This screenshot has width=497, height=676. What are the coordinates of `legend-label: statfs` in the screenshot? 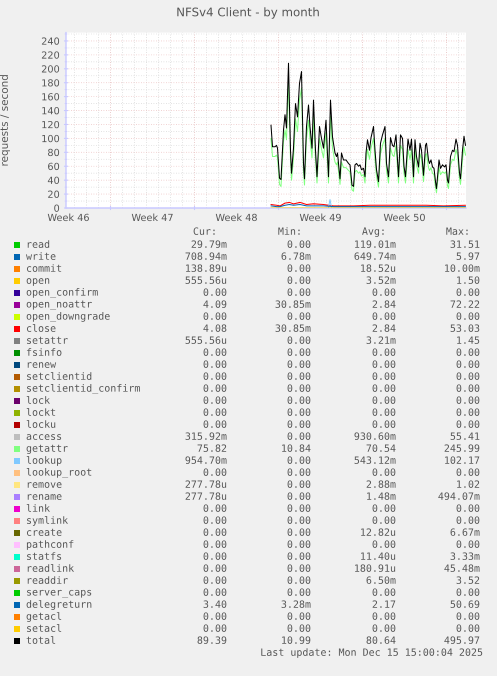 It's located at (44, 556).